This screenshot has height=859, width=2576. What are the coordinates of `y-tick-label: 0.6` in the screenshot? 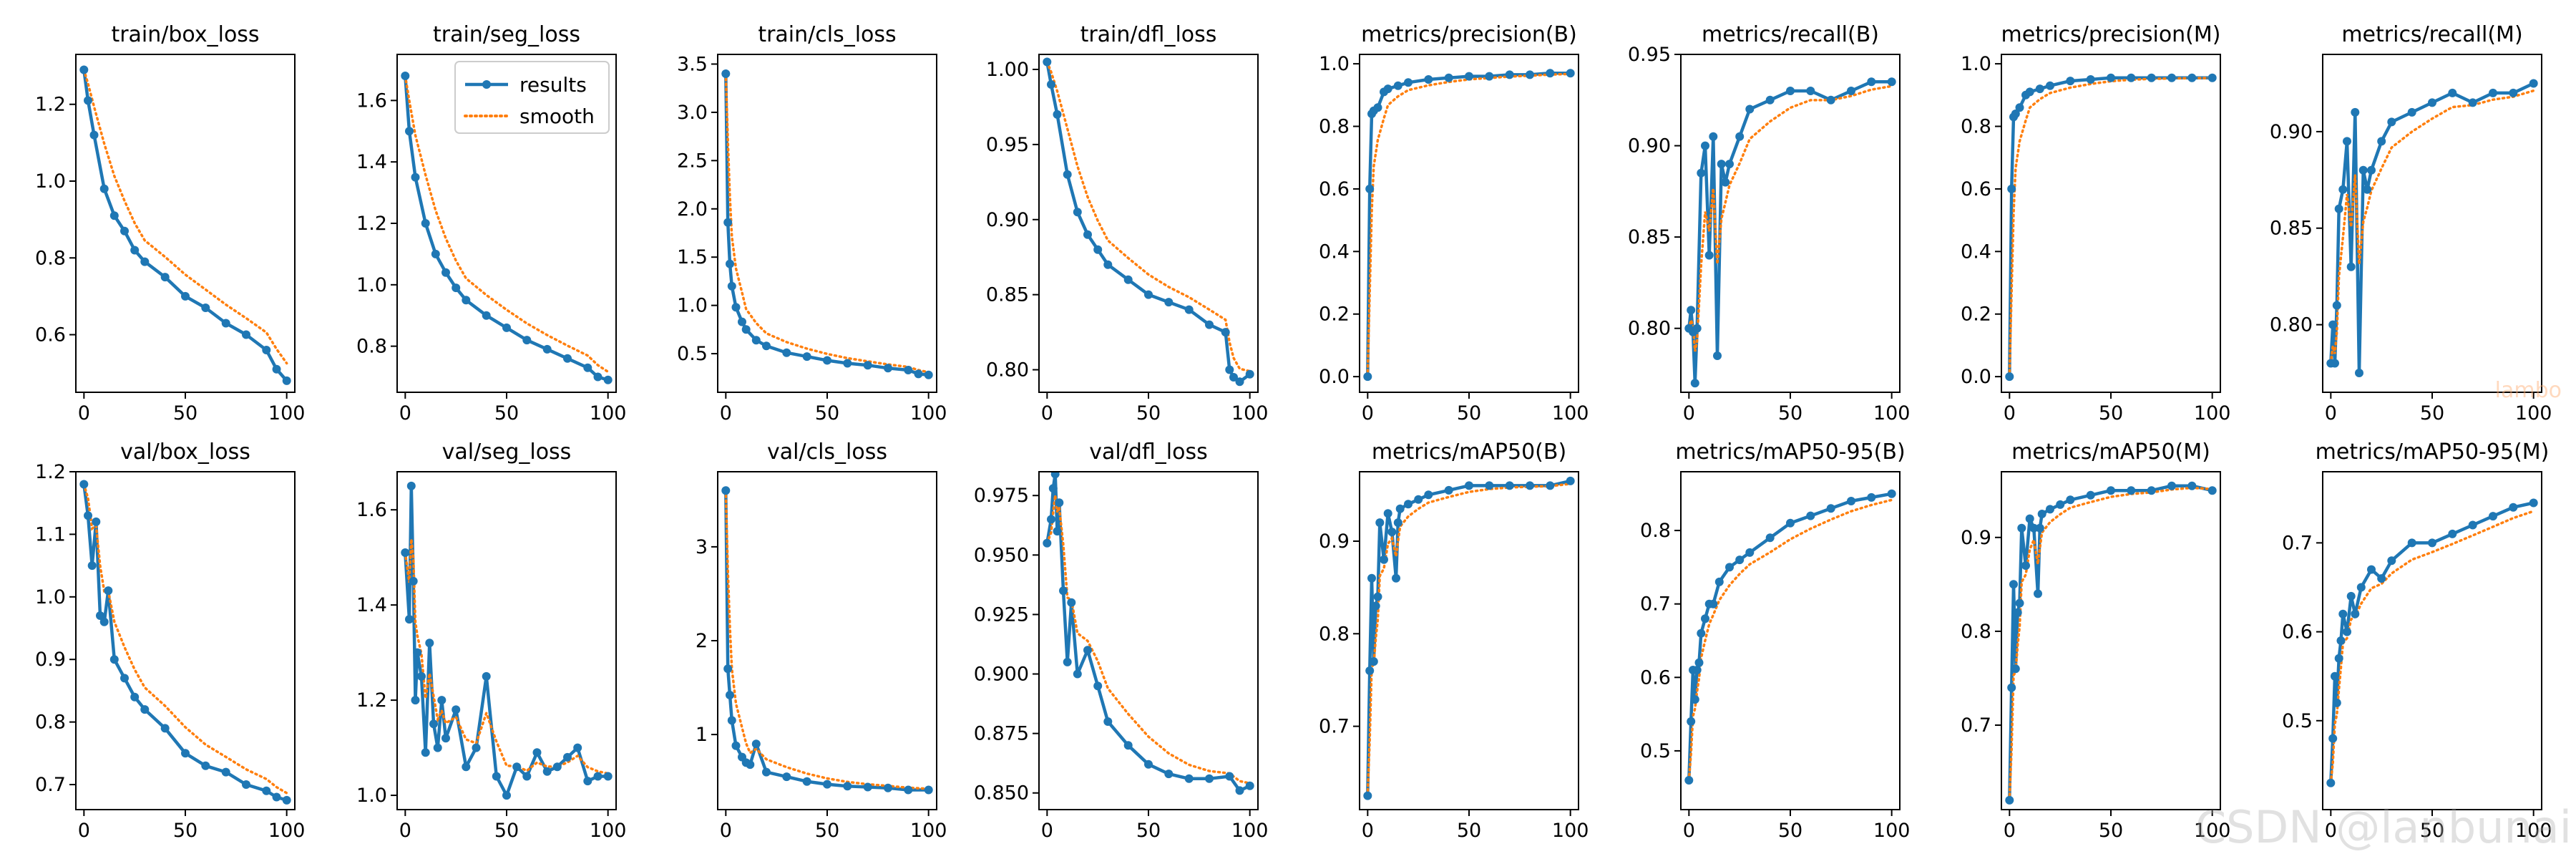 It's located at (1655, 677).